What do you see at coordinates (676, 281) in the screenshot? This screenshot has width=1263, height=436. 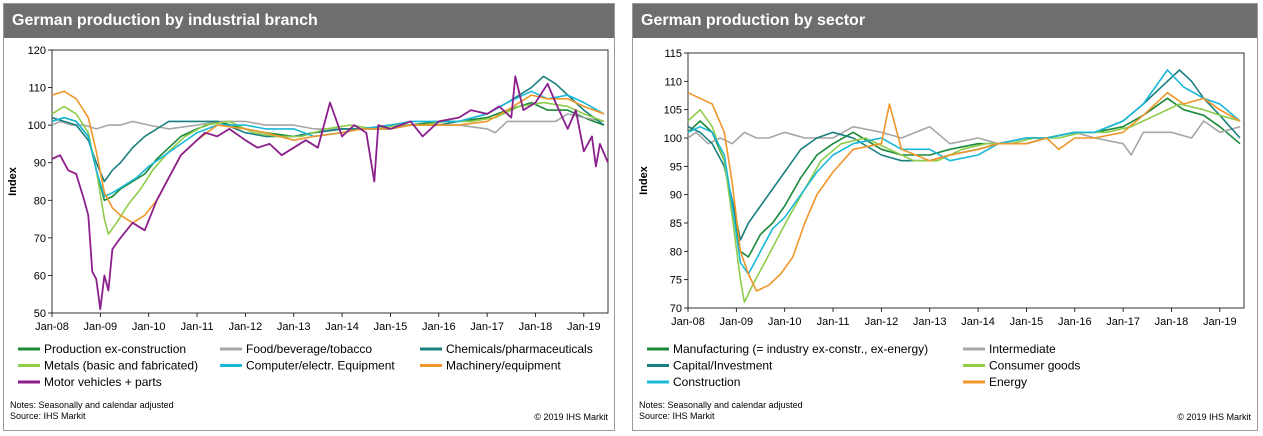 I see `y-tick-label: 75` at bounding box center [676, 281].